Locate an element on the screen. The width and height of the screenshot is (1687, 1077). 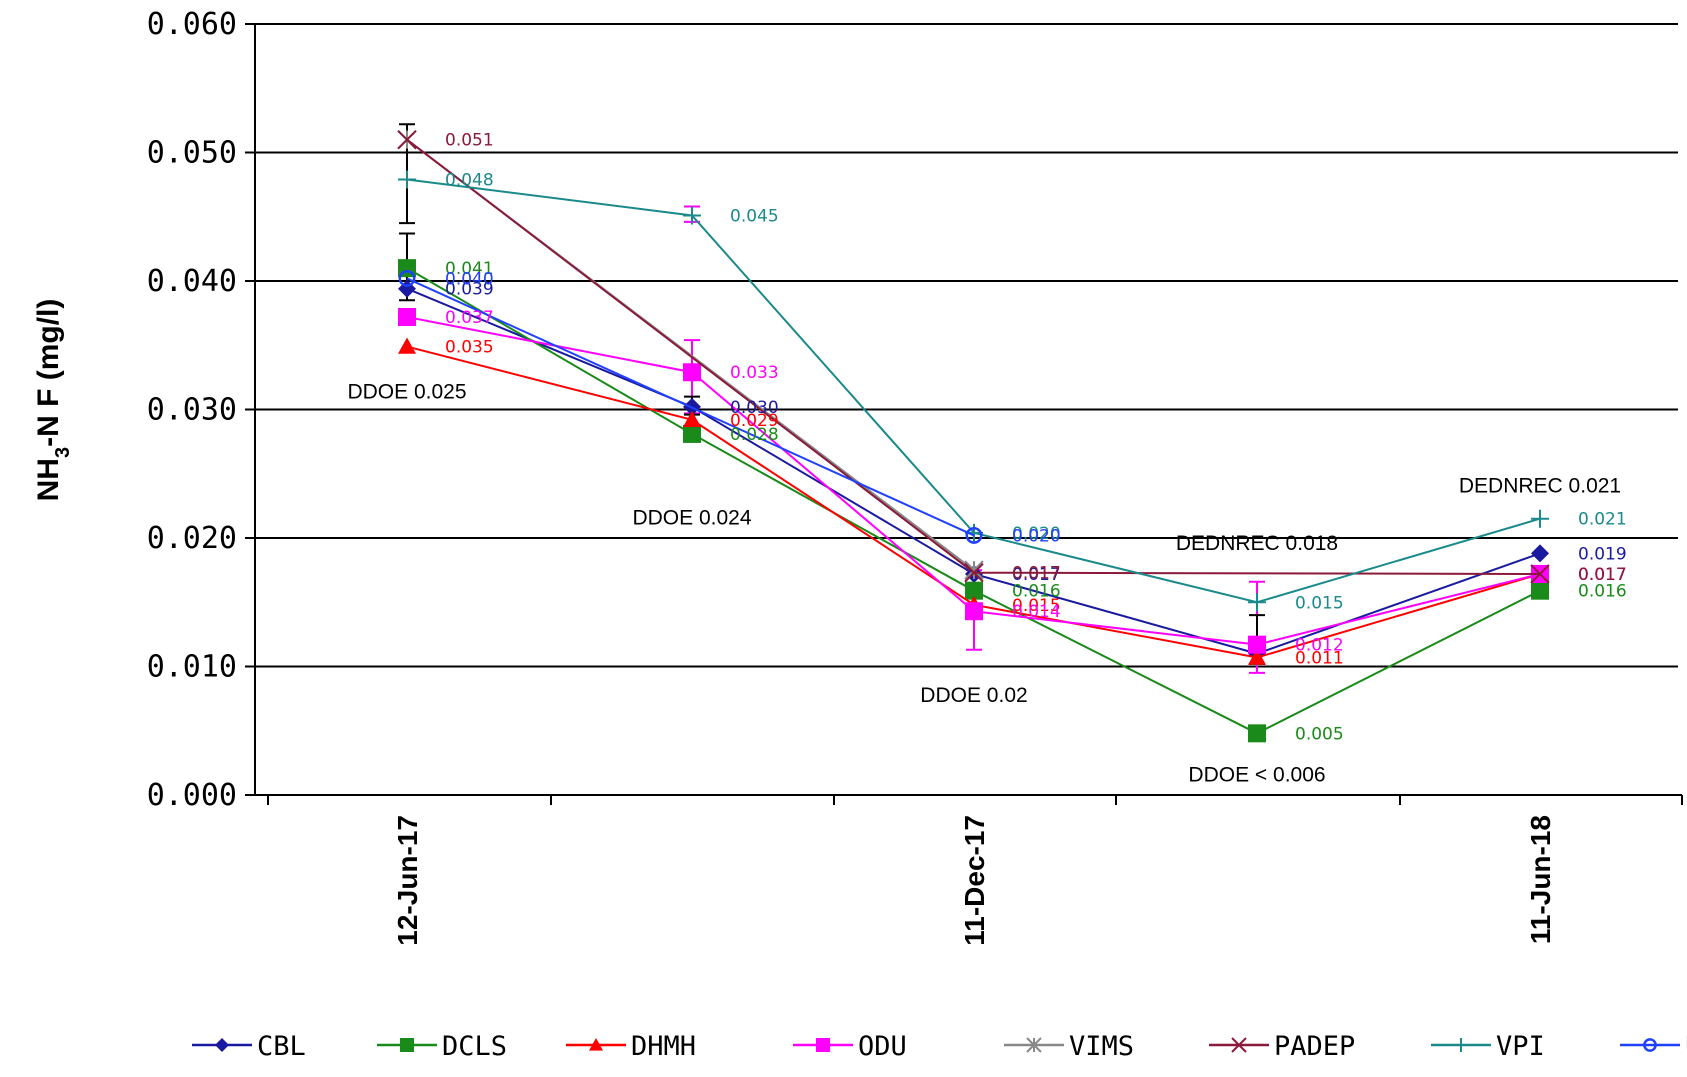
x-tick-label: 11-Jun-18 is located at coordinates (1540, 879).